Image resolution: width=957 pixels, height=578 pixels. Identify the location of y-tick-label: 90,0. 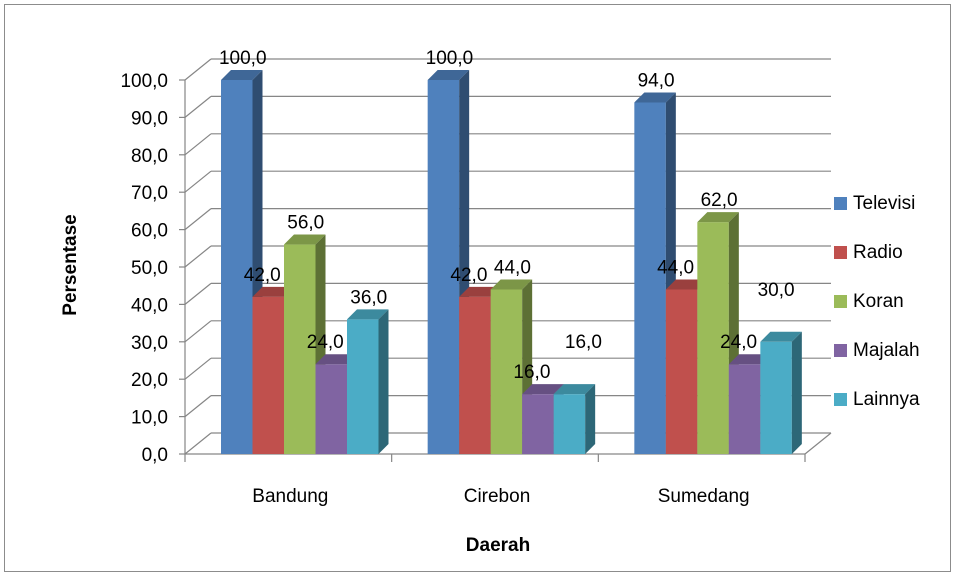
(149, 118).